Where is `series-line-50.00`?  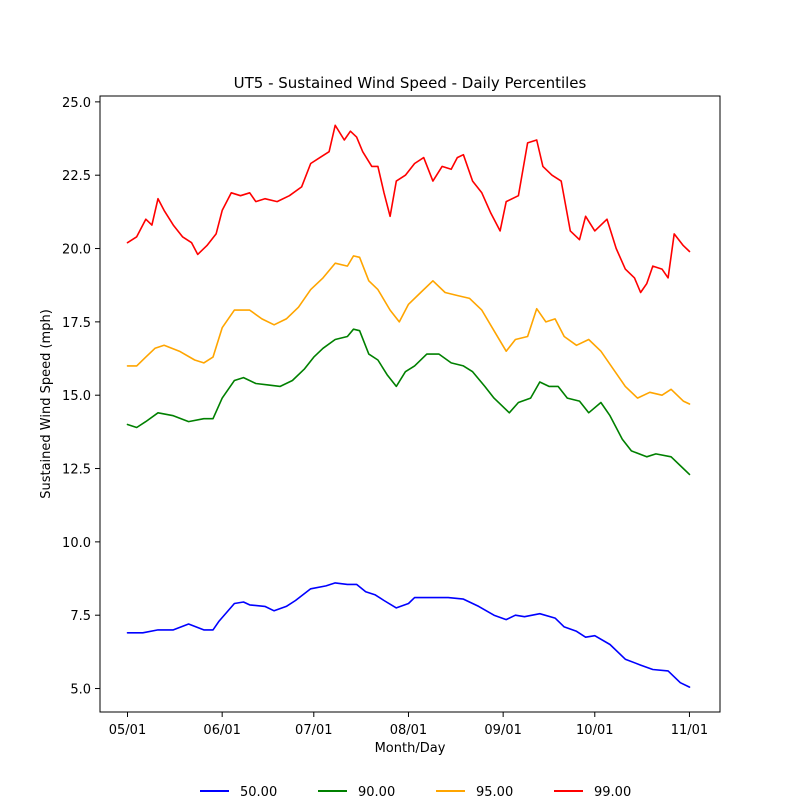
series-line-50.00 is located at coordinates (408, 635).